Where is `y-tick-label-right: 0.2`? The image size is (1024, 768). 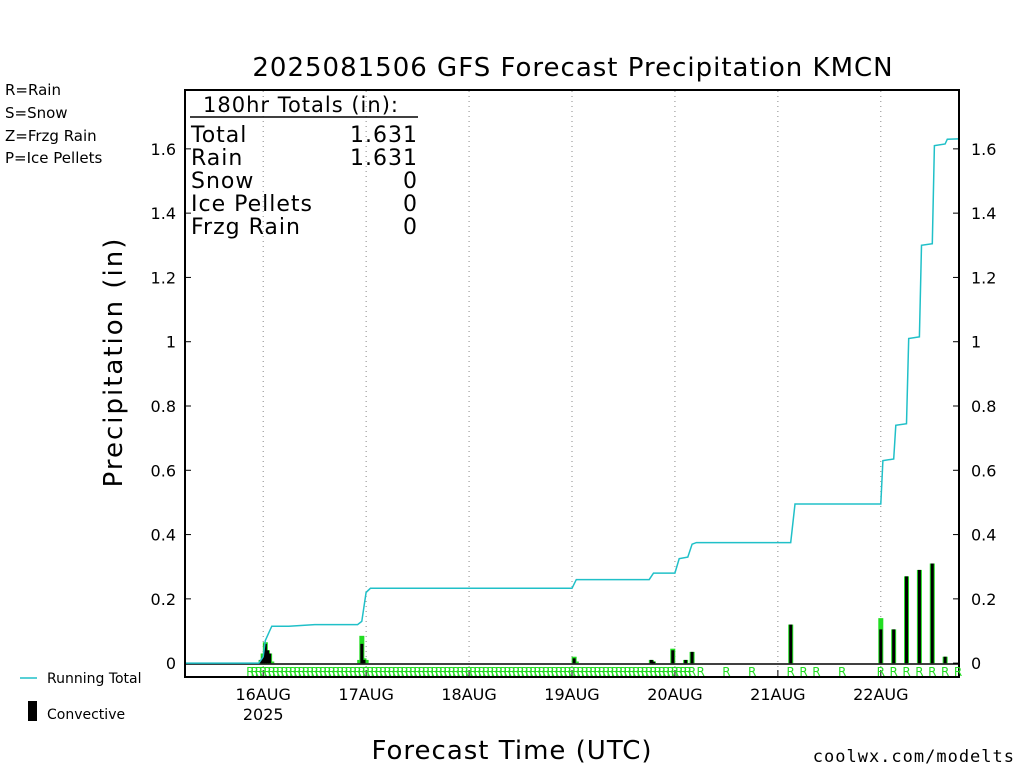 y-tick-label-right: 0.2 is located at coordinates (983, 599).